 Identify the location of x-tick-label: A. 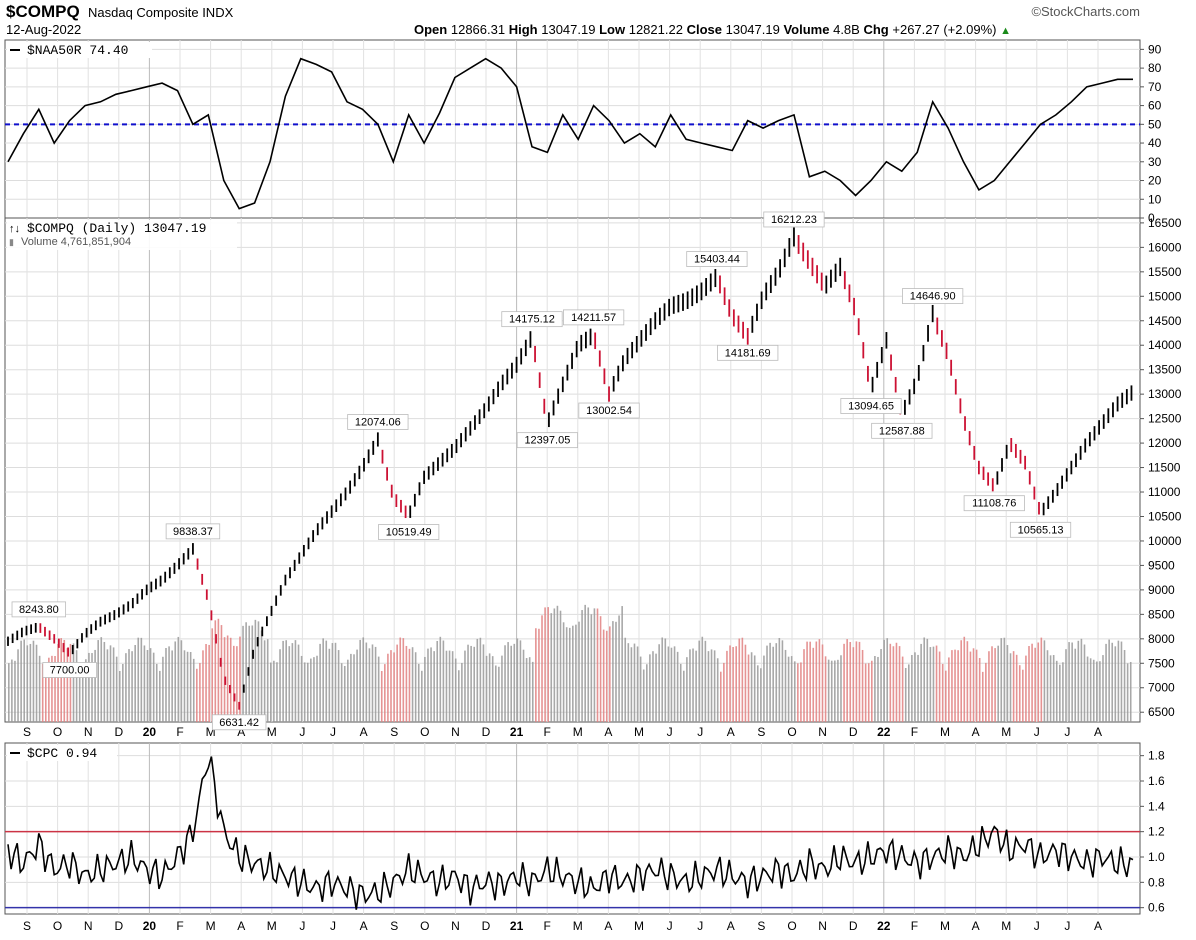
(364, 732).